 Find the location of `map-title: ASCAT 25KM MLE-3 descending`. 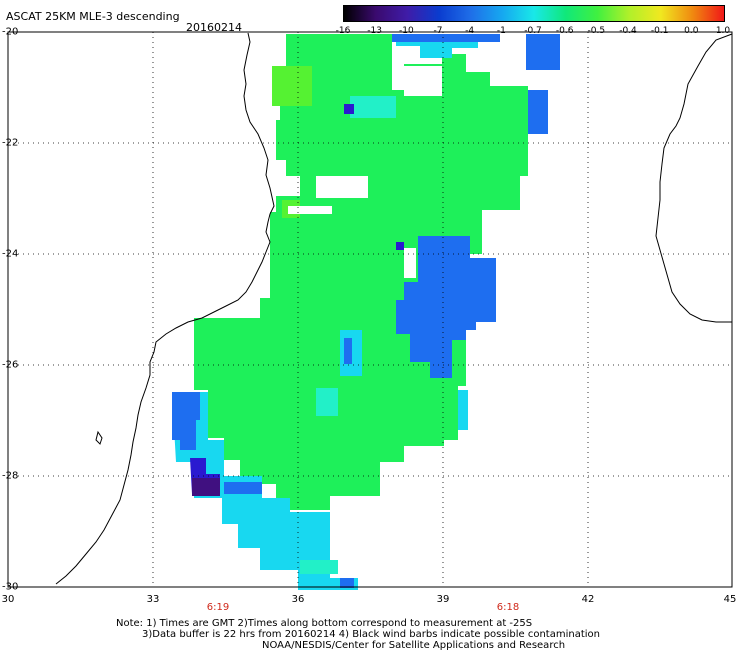

map-title: ASCAT 25KM MLE-3 descending is located at coordinates (93, 16).